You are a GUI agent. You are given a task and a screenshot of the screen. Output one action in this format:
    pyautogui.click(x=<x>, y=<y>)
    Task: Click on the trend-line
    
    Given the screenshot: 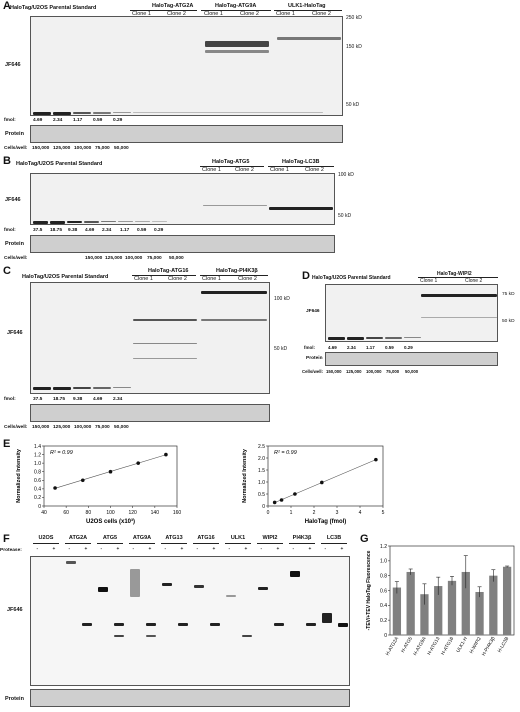 What is the action you would take?
    pyautogui.click(x=325, y=481)
    